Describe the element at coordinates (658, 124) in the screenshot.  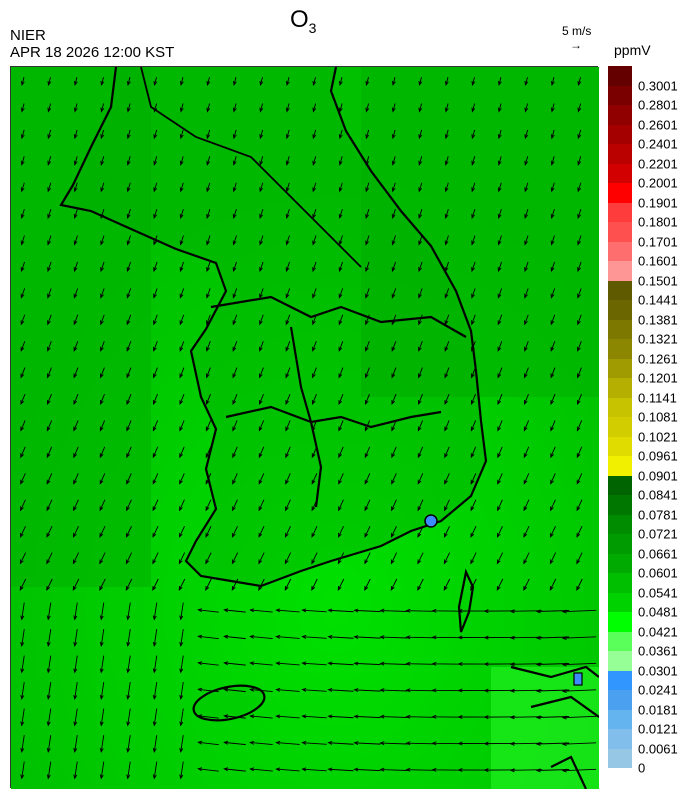
I see `colorbar-label: 0.2601` at that location.